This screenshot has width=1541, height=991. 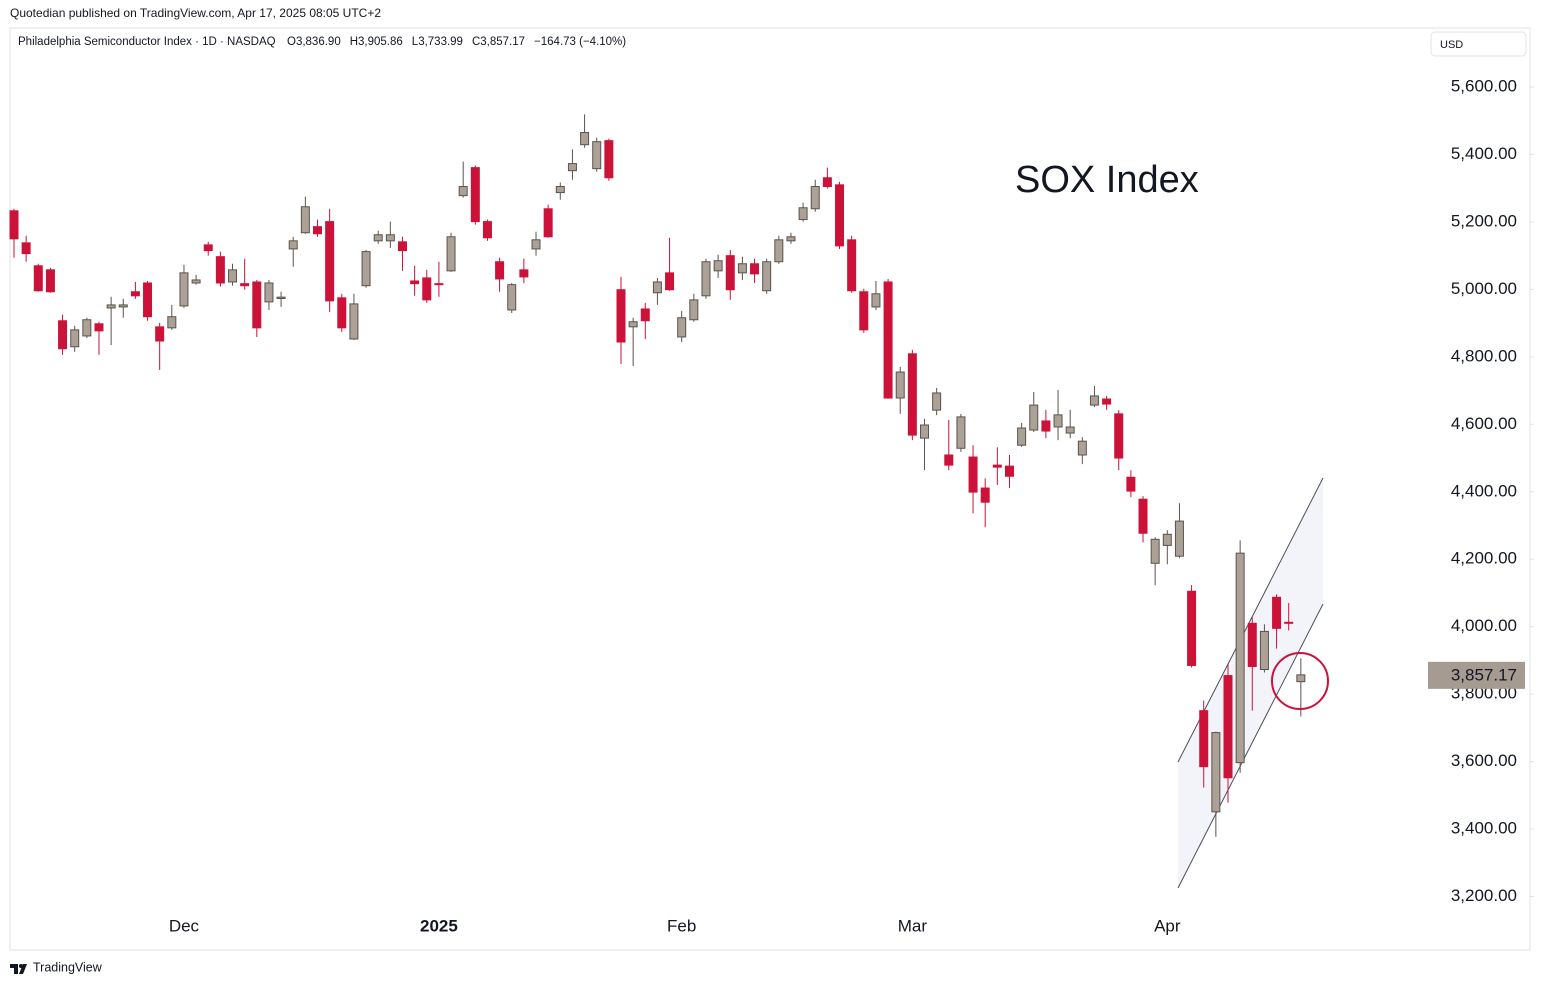 What do you see at coordinates (1484, 895) in the screenshot?
I see `y-tick-label: 3,200.00` at bounding box center [1484, 895].